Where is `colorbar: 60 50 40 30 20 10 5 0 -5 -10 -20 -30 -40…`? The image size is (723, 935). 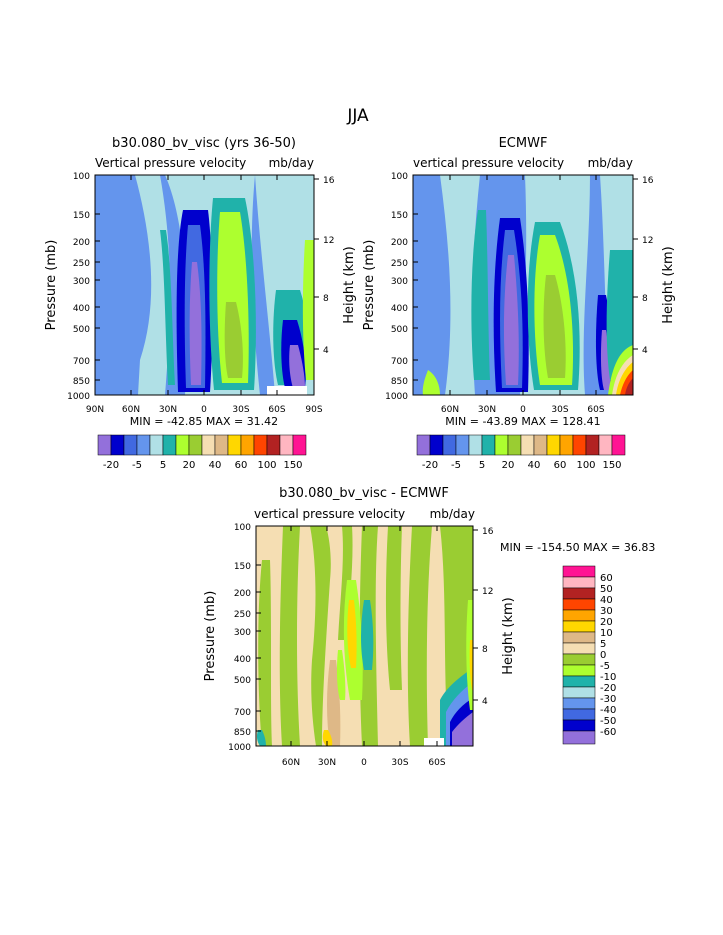
colorbar: 60 50 40 30 20 10 5 0 -5 -10 -20 -30 -40… is located at coordinates (589, 655).